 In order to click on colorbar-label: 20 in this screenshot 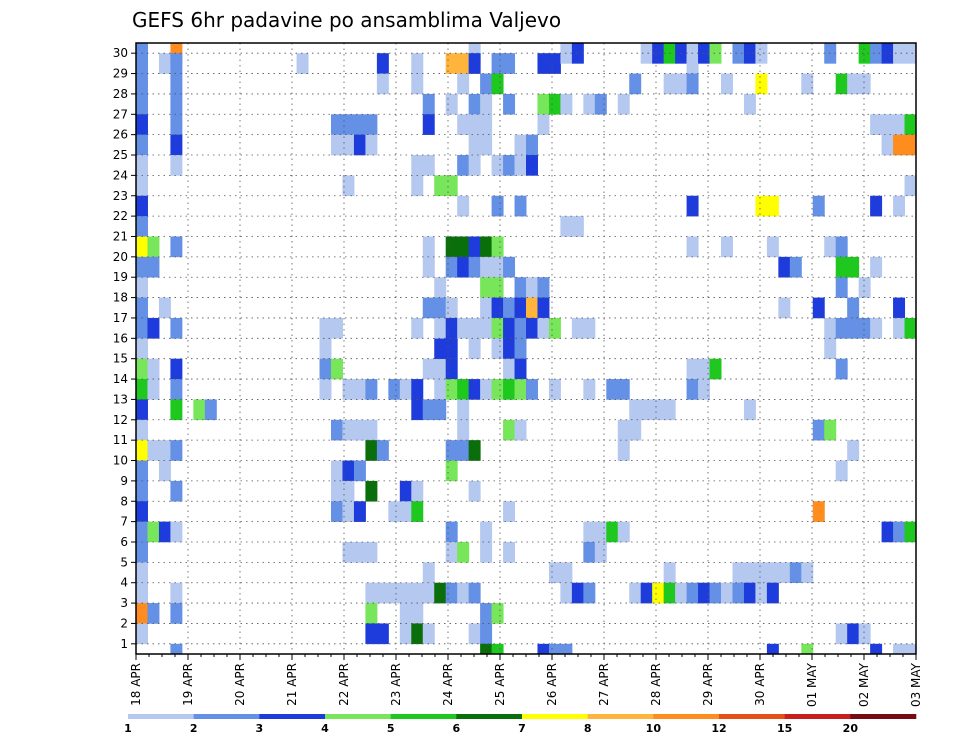, I will do `click(851, 728)`.